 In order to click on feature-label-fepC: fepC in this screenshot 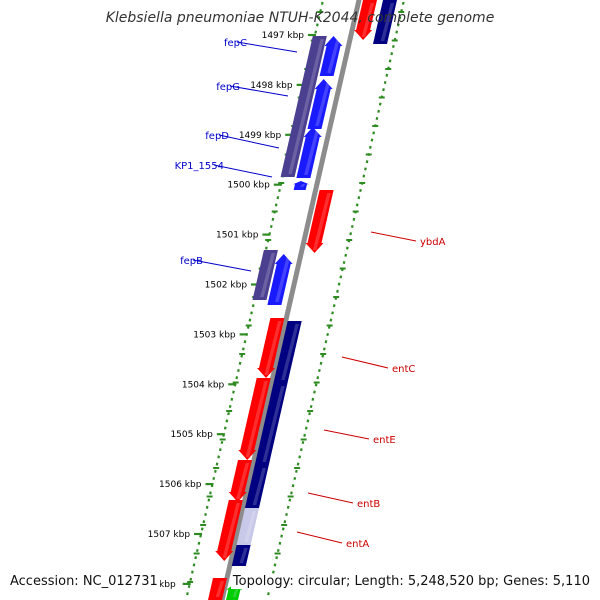, I will do `click(235, 43)`.